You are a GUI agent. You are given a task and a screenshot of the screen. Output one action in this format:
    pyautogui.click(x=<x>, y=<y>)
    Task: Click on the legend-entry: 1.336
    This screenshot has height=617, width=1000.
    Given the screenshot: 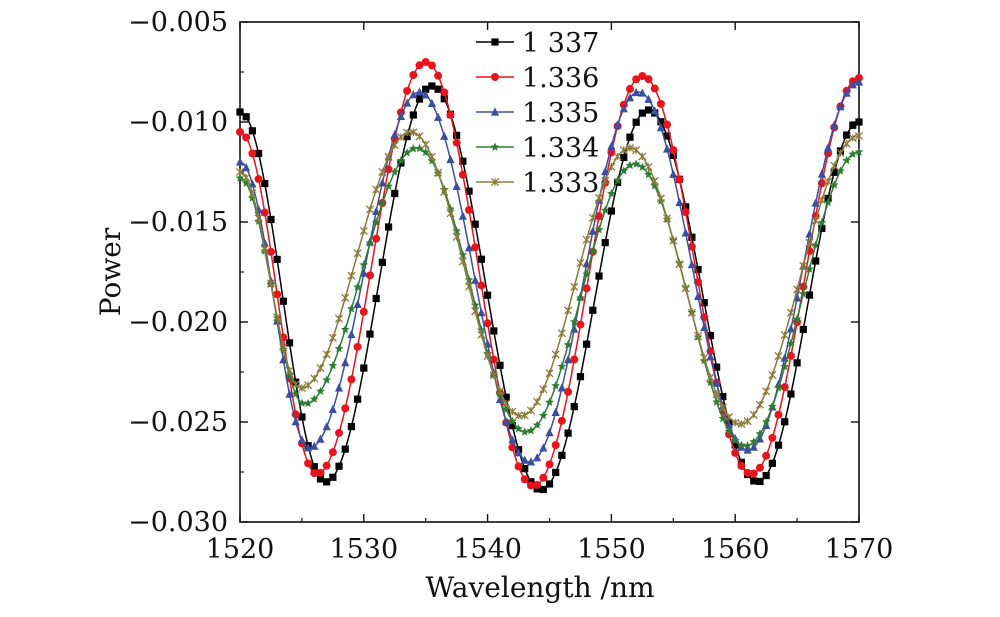 What is the action you would take?
    pyautogui.click(x=537, y=78)
    